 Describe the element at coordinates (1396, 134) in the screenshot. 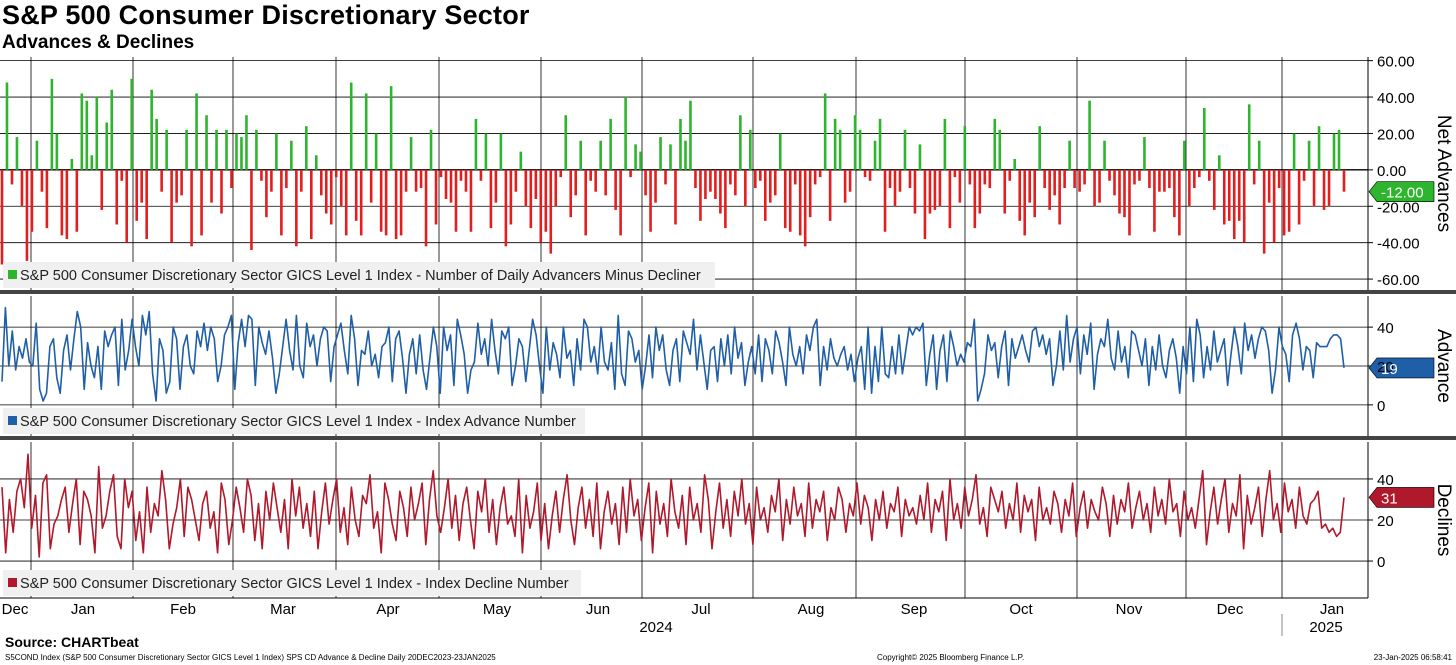

I see `y-tick-label: 20.00` at that location.